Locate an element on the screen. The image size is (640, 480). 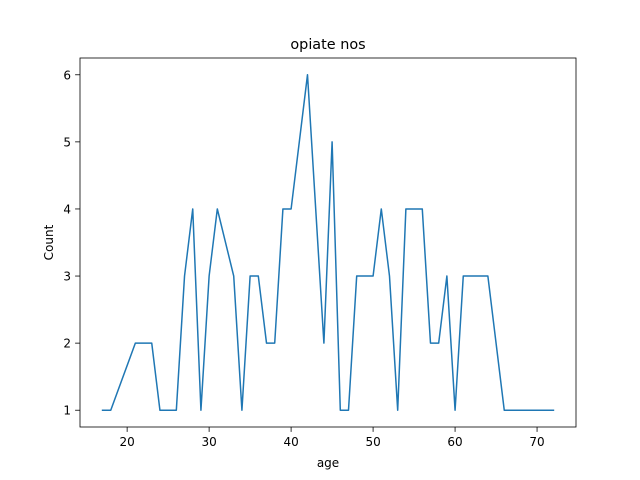
y-tick-label: 5 is located at coordinates (67, 142).